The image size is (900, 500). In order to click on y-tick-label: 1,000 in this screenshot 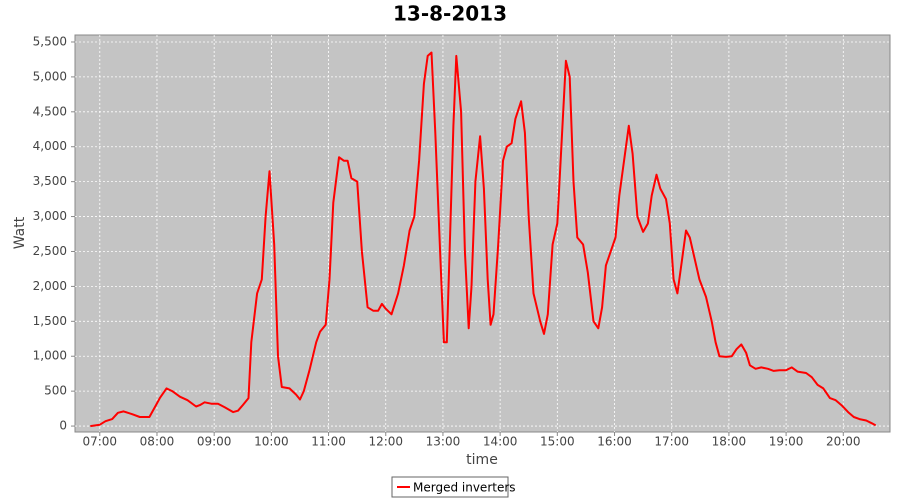, I will do `click(50, 356)`.